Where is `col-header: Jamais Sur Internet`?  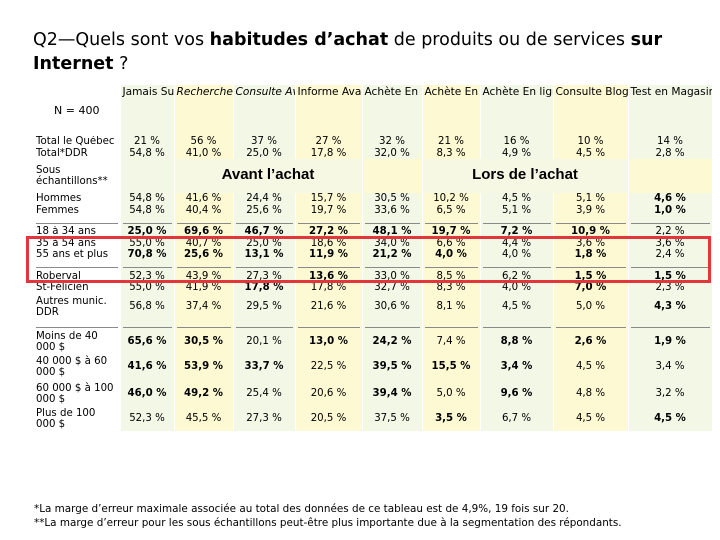 col-header: Jamais Sur Internet is located at coordinates (147, 110).